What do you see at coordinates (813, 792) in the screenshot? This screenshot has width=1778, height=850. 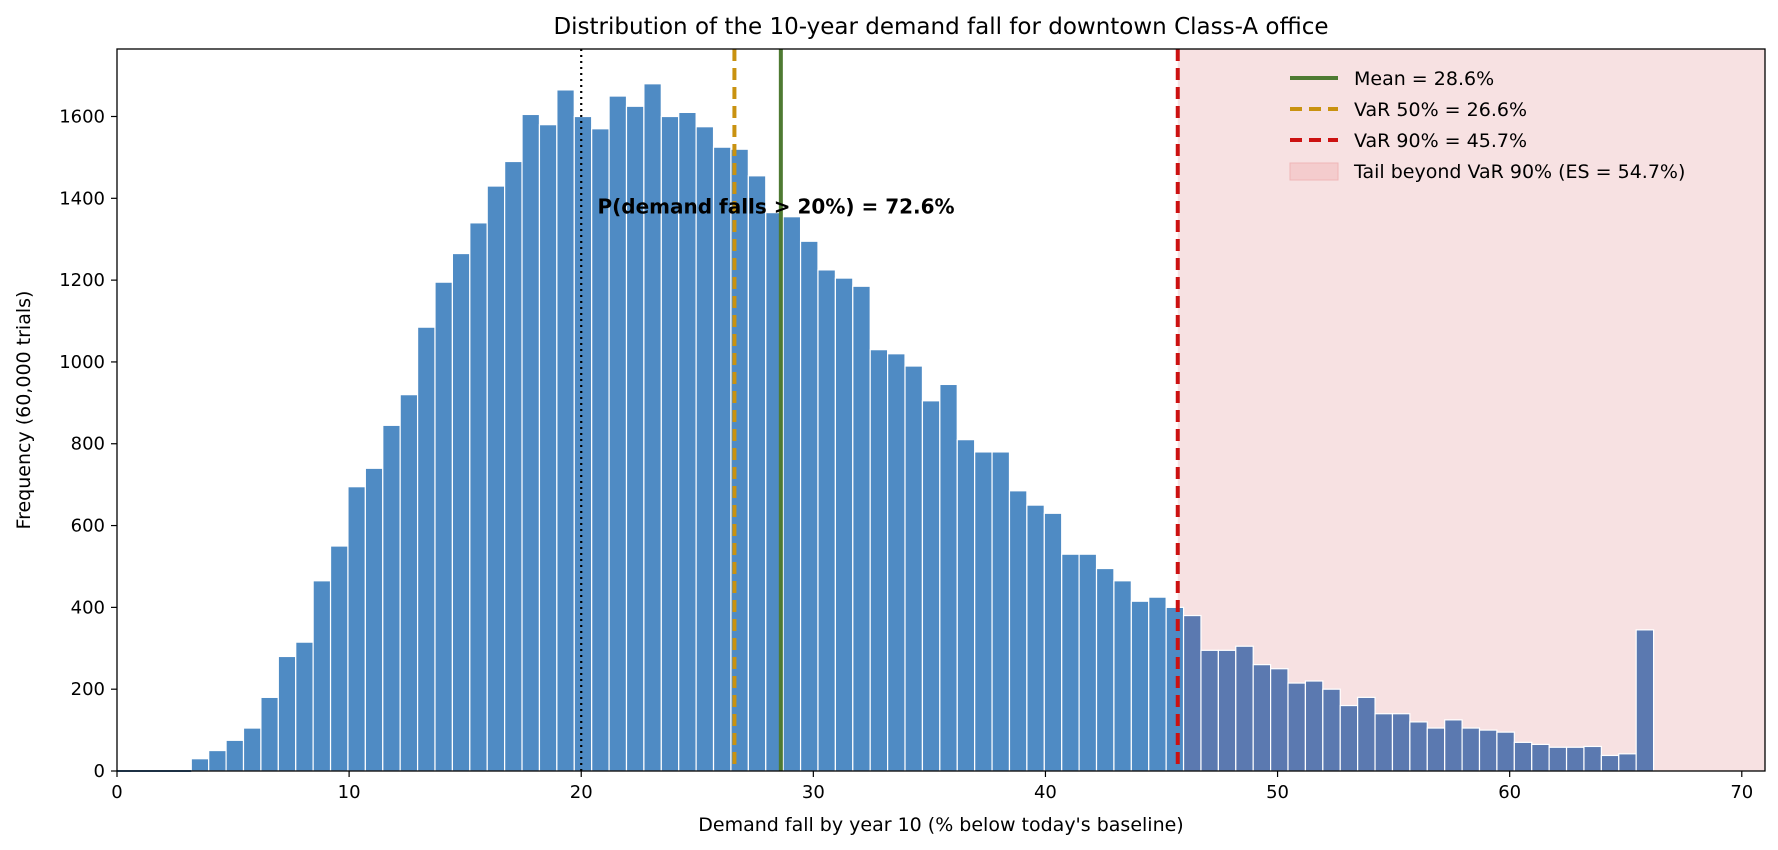 I see `x-tick-label: 30` at bounding box center [813, 792].